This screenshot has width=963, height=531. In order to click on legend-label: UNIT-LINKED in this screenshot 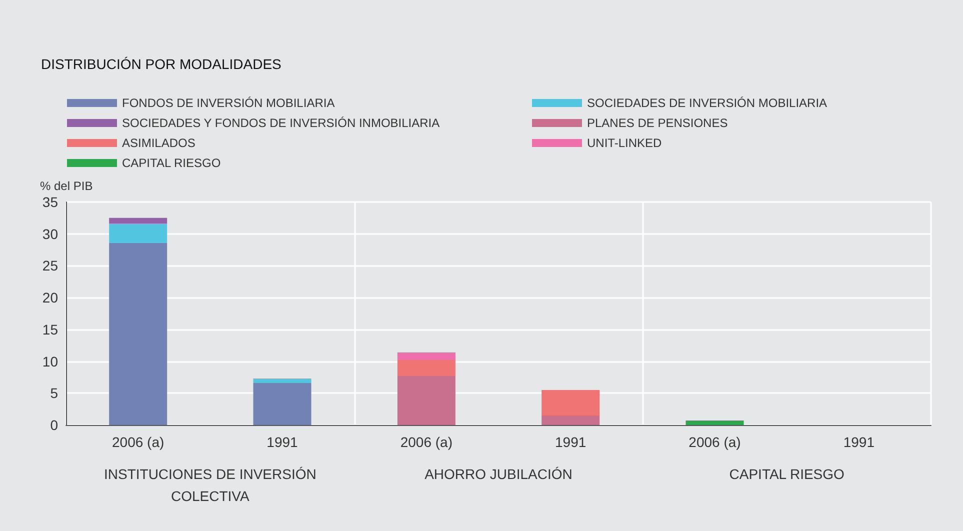, I will do `click(624, 143)`.